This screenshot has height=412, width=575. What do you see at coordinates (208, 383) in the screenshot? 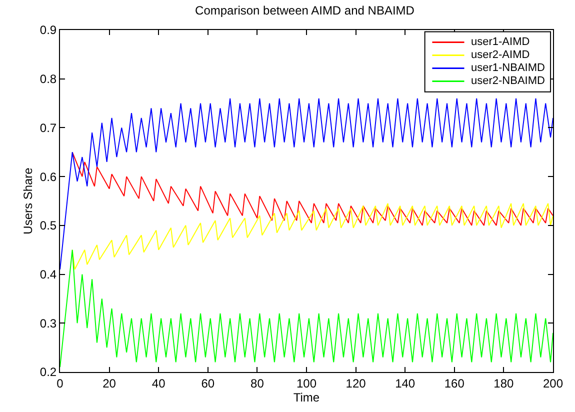
I see `x-tick-label: 60` at bounding box center [208, 383].